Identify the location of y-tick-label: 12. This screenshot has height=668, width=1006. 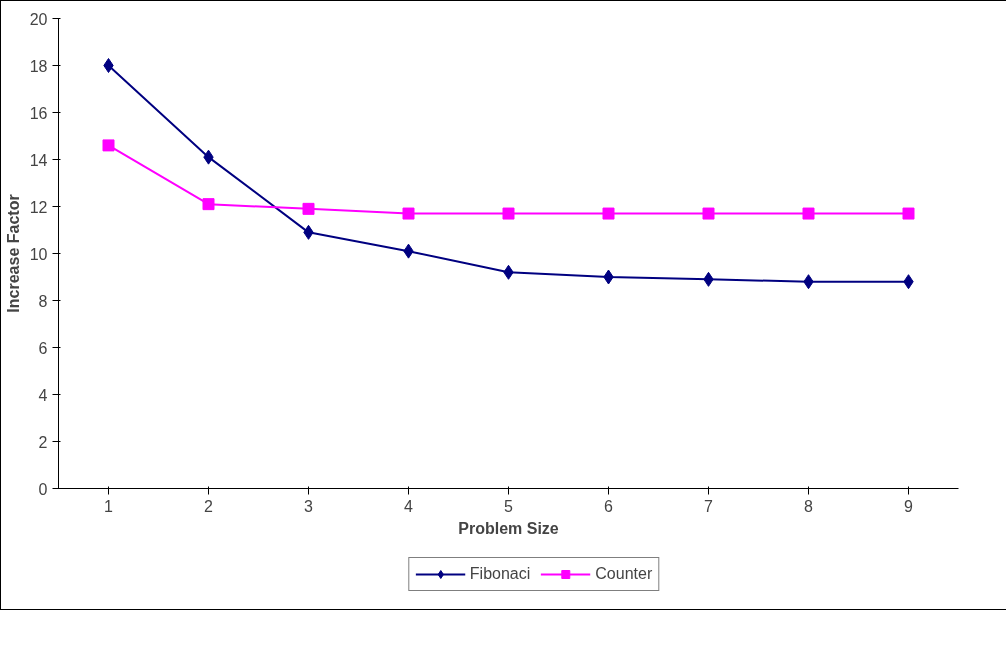
(38, 207).